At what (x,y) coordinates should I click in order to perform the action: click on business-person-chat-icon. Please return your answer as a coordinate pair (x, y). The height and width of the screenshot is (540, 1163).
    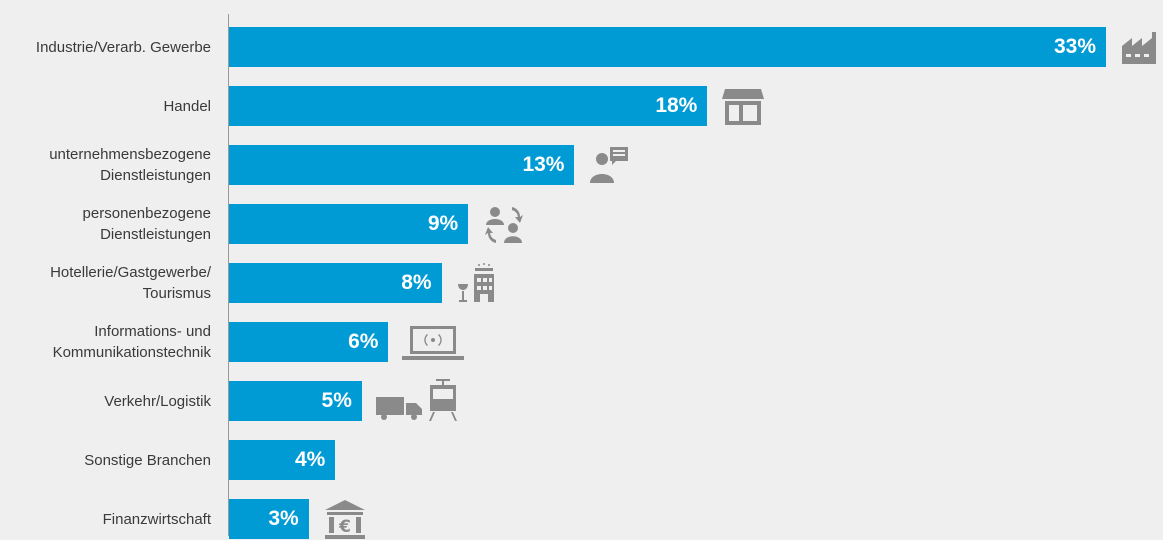
    Looking at the image, I should click on (609, 165).